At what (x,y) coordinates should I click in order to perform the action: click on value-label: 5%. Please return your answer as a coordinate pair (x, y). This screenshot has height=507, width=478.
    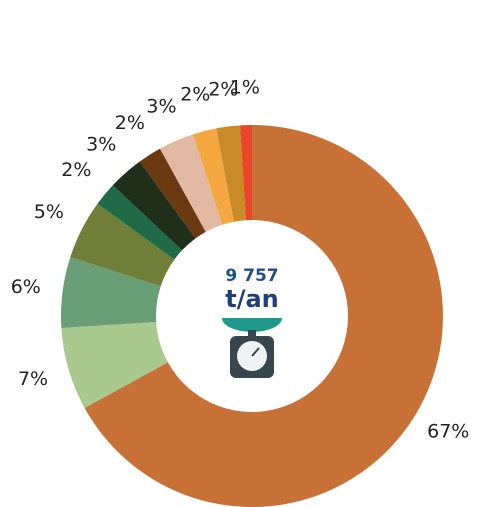
    Looking at the image, I should click on (49, 212).